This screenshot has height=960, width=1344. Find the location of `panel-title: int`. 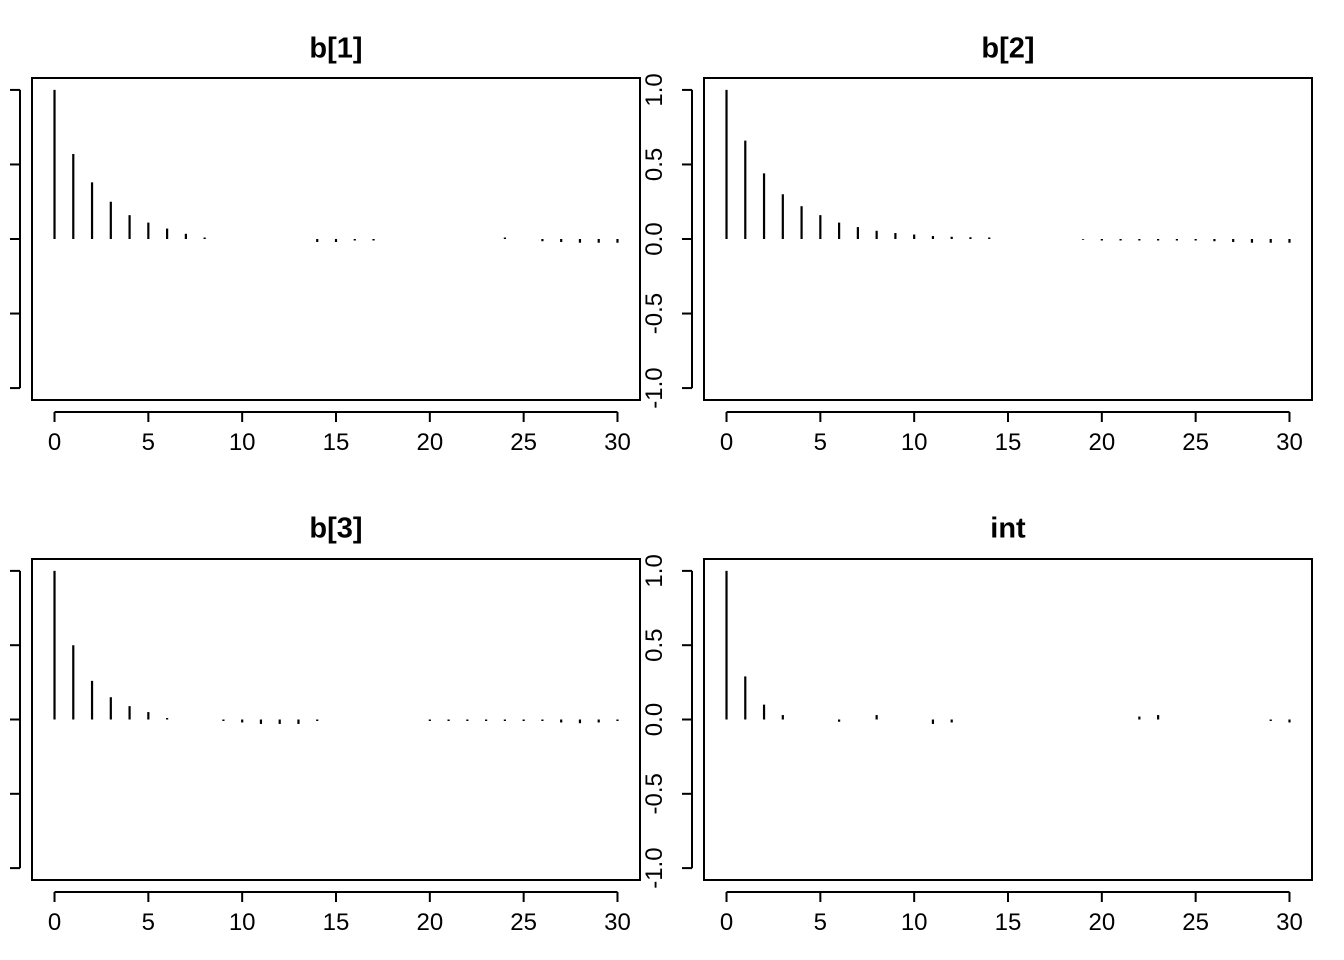

panel-title: int is located at coordinates (1008, 529).